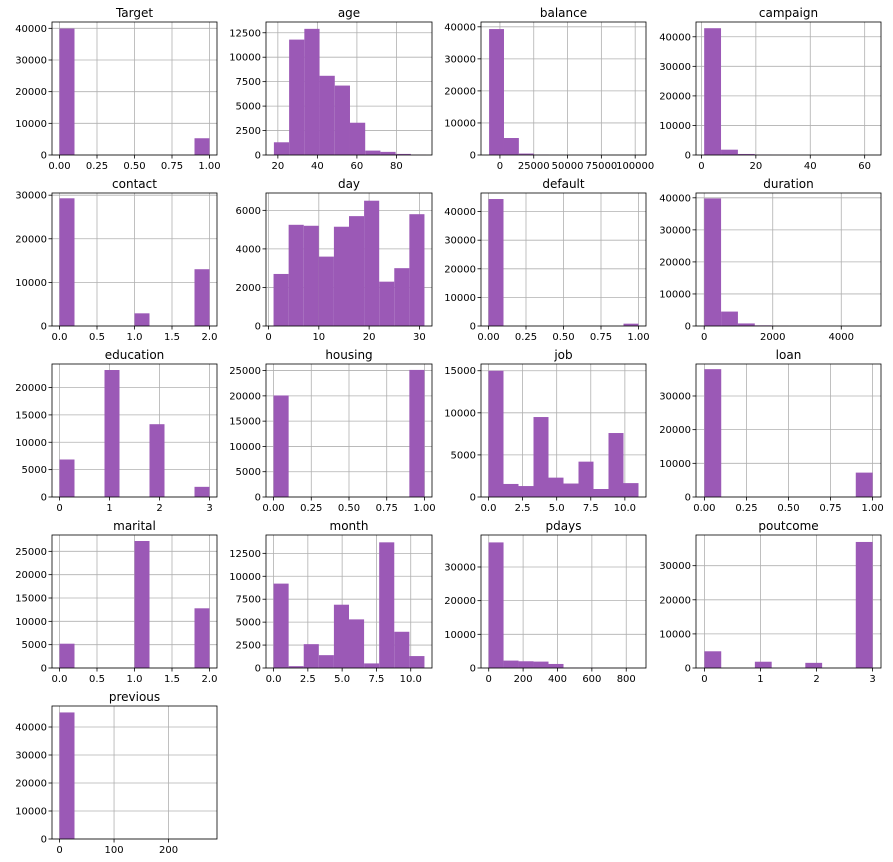  What do you see at coordinates (209, 166) in the screenshot?
I see `x-tick-label: 1.00` at bounding box center [209, 166].